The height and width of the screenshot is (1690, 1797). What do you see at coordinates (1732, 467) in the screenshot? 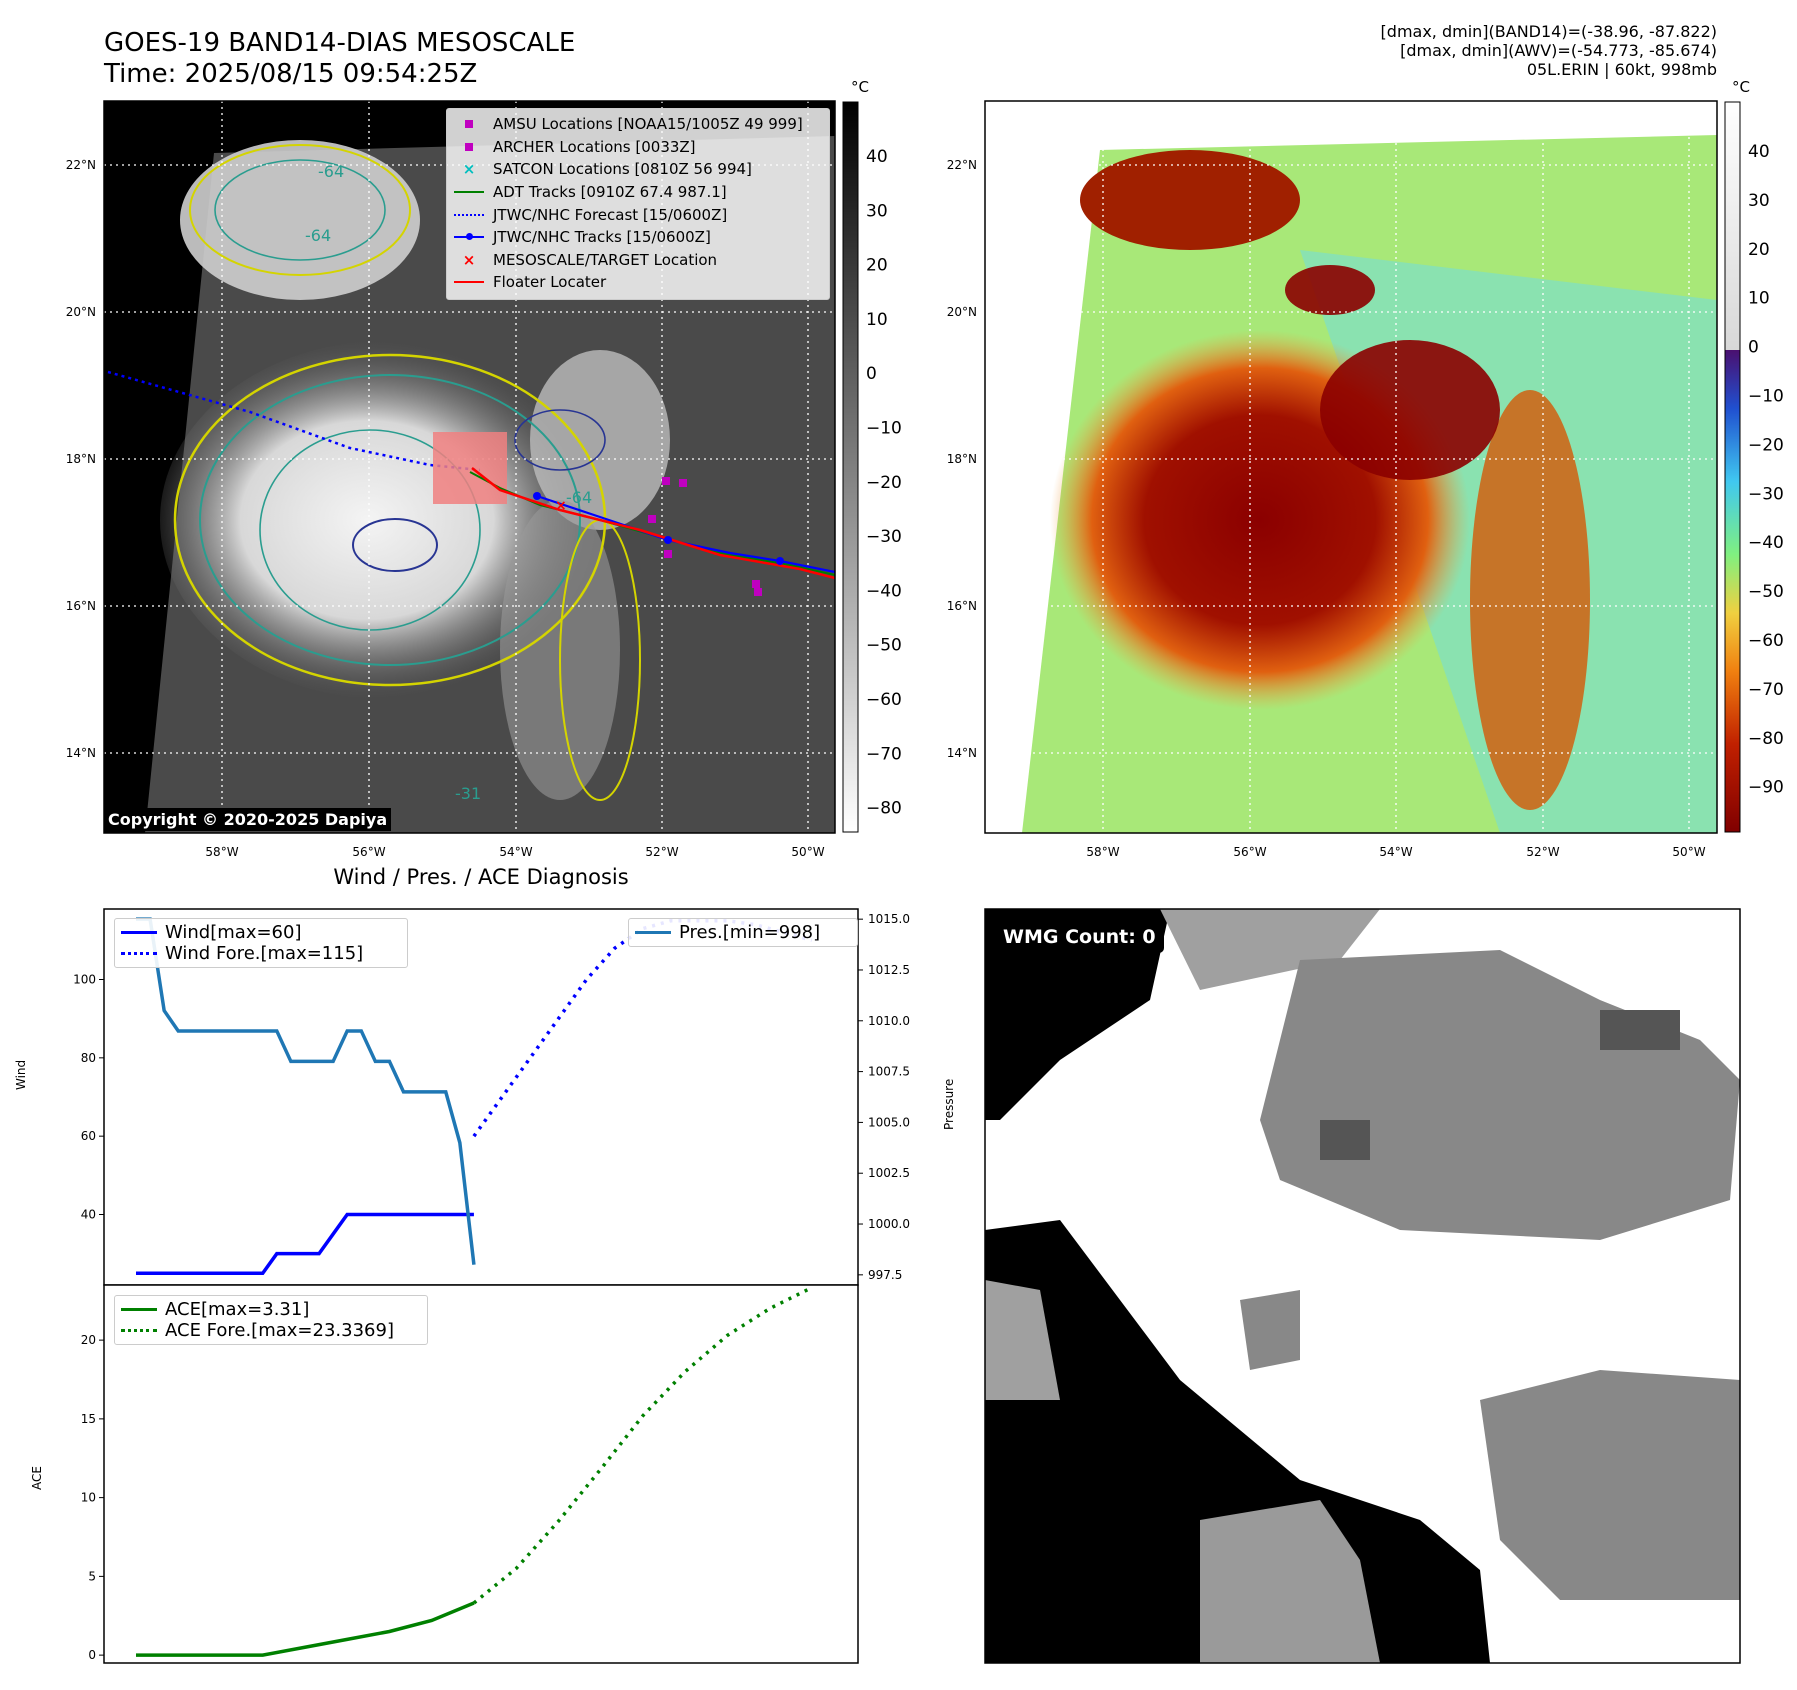
I see `wv-colorbar` at bounding box center [1732, 467].